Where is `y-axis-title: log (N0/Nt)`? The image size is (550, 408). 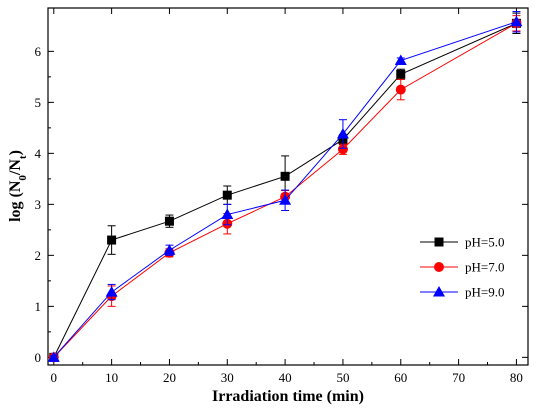
y-axis-title: log (N0/Nt) is located at coordinates (18, 186).